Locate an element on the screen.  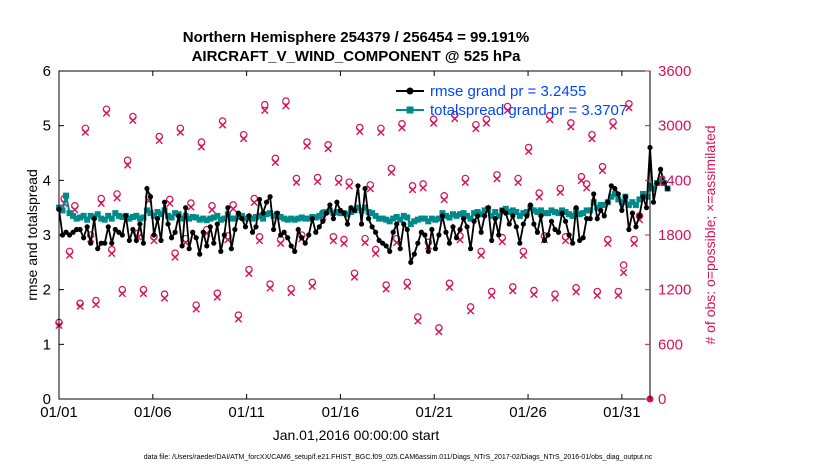
y-tick-label-right: 2400 is located at coordinates (674, 180).